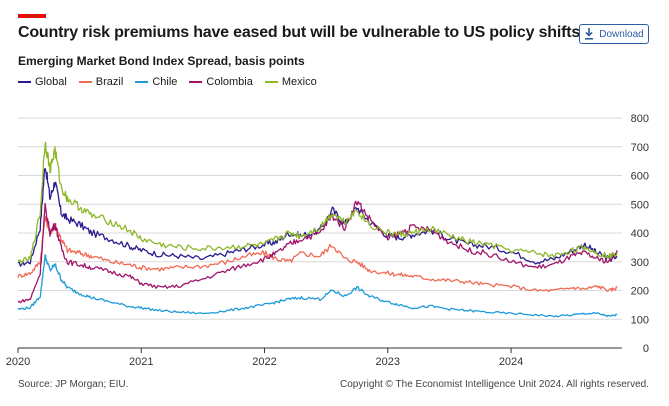 The height and width of the screenshot is (406, 669). I want to click on x-tick-label: 2020, so click(18, 362).